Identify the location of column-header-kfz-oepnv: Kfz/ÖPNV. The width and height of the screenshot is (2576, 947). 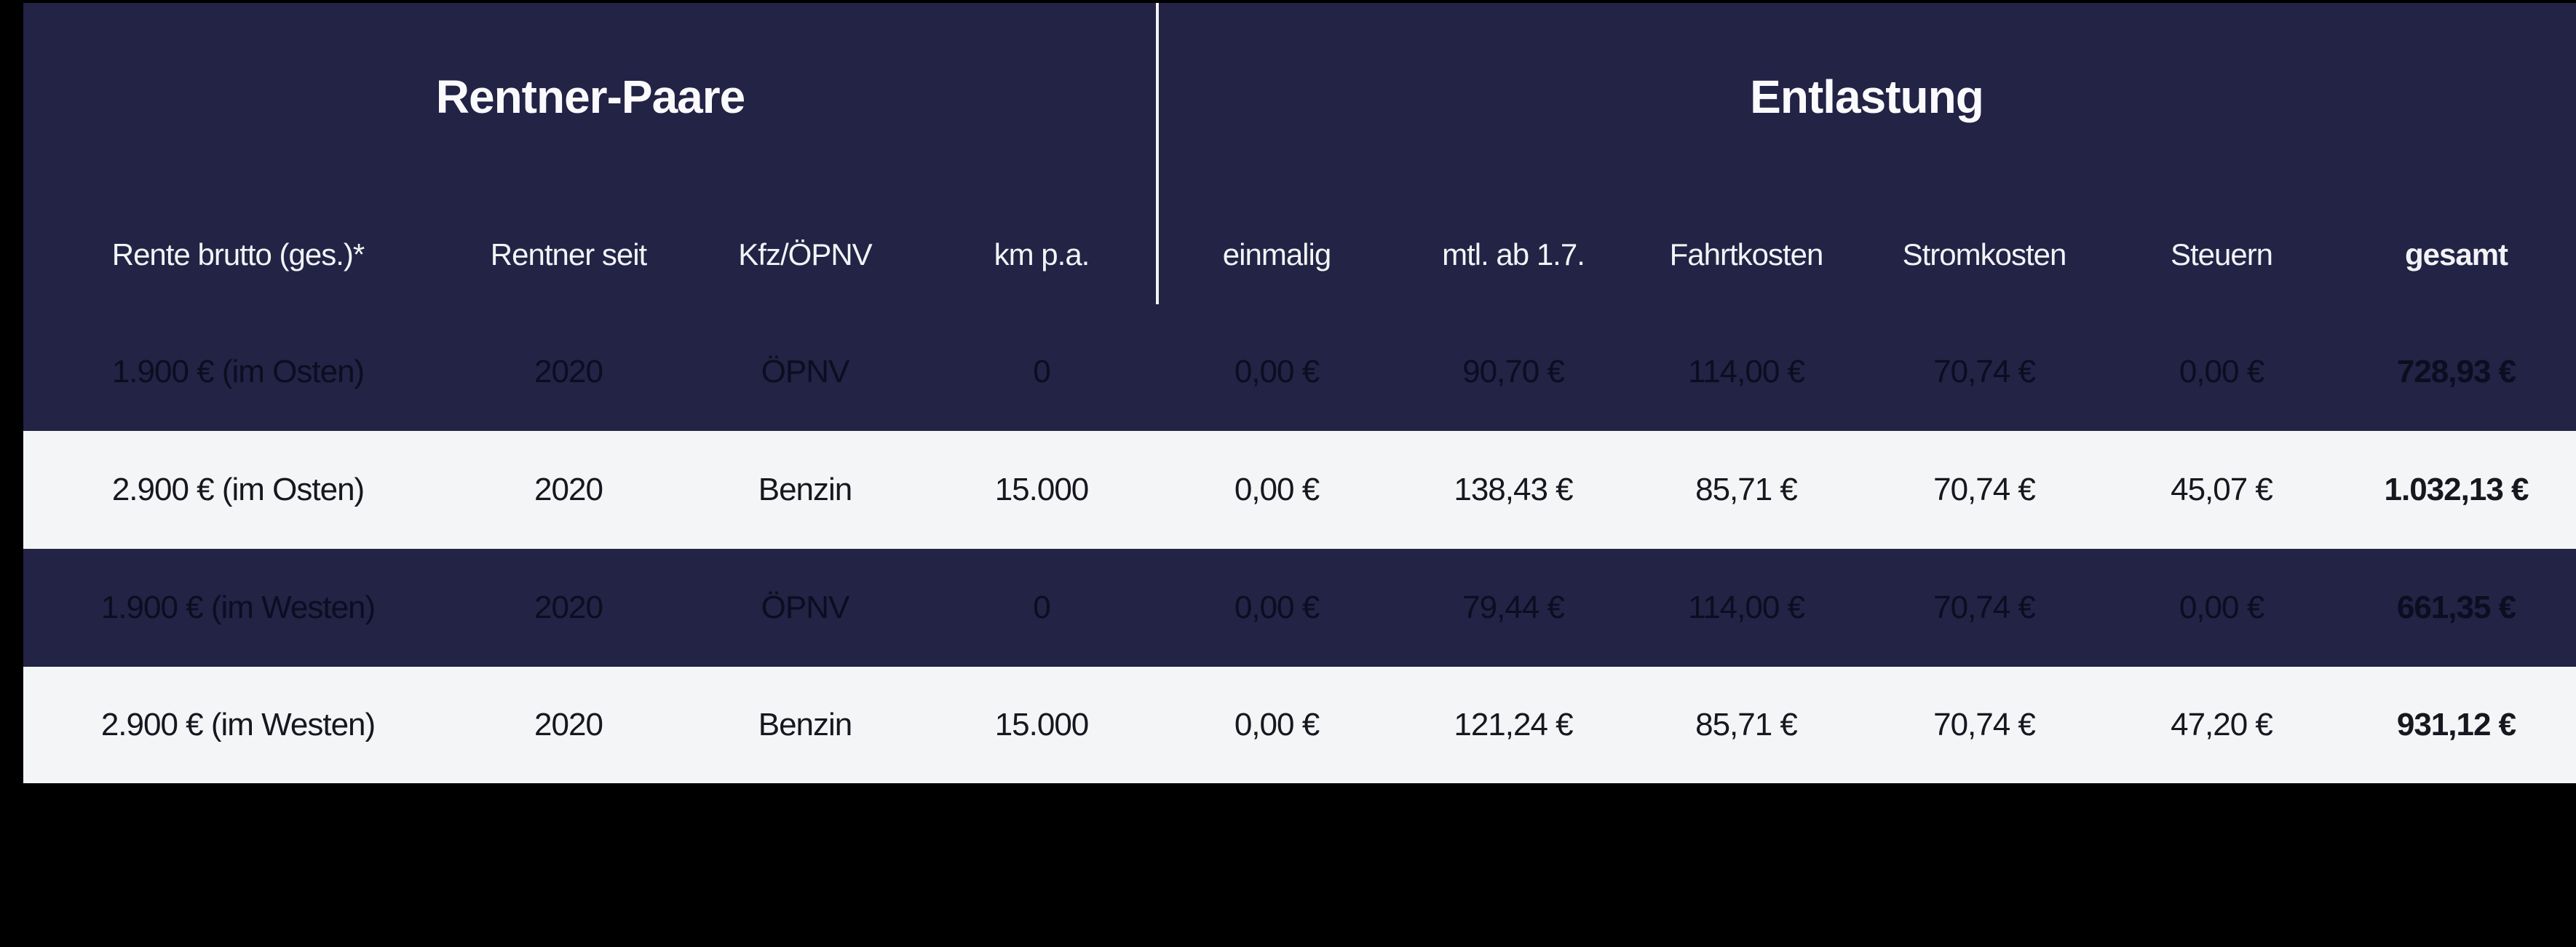
(805, 254).